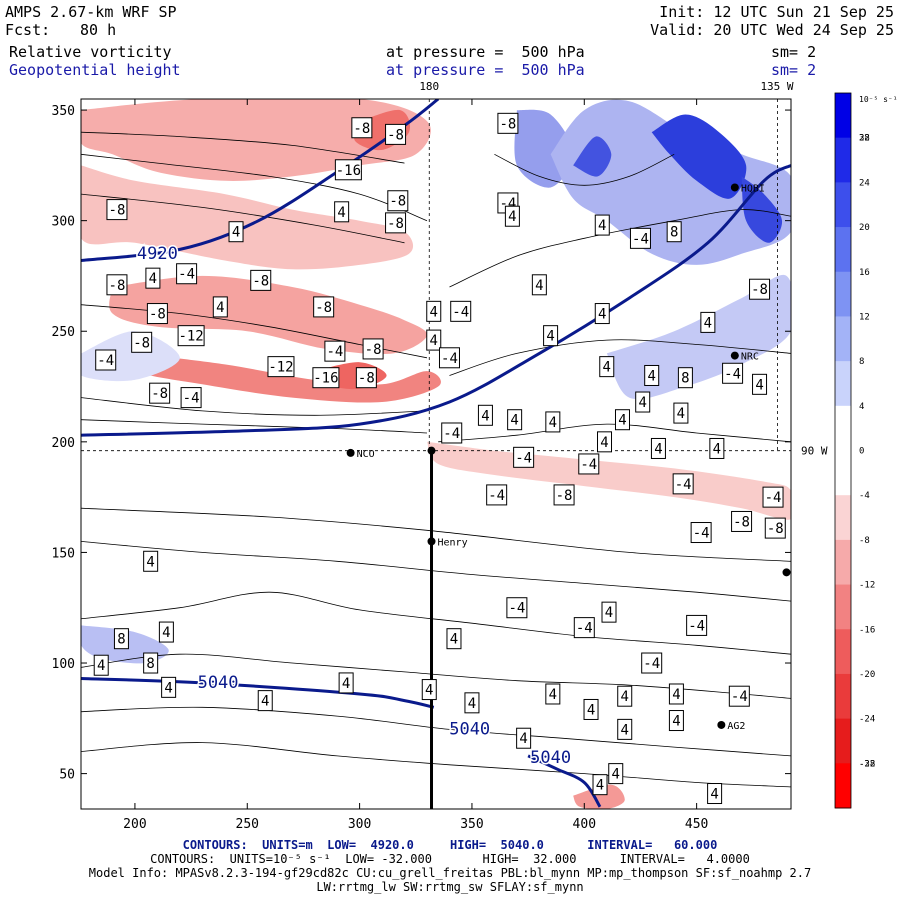 The height and width of the screenshot is (900, 900). I want to click on colorbar-units: 10⁻⁵ s⁻¹, so click(878, 99).